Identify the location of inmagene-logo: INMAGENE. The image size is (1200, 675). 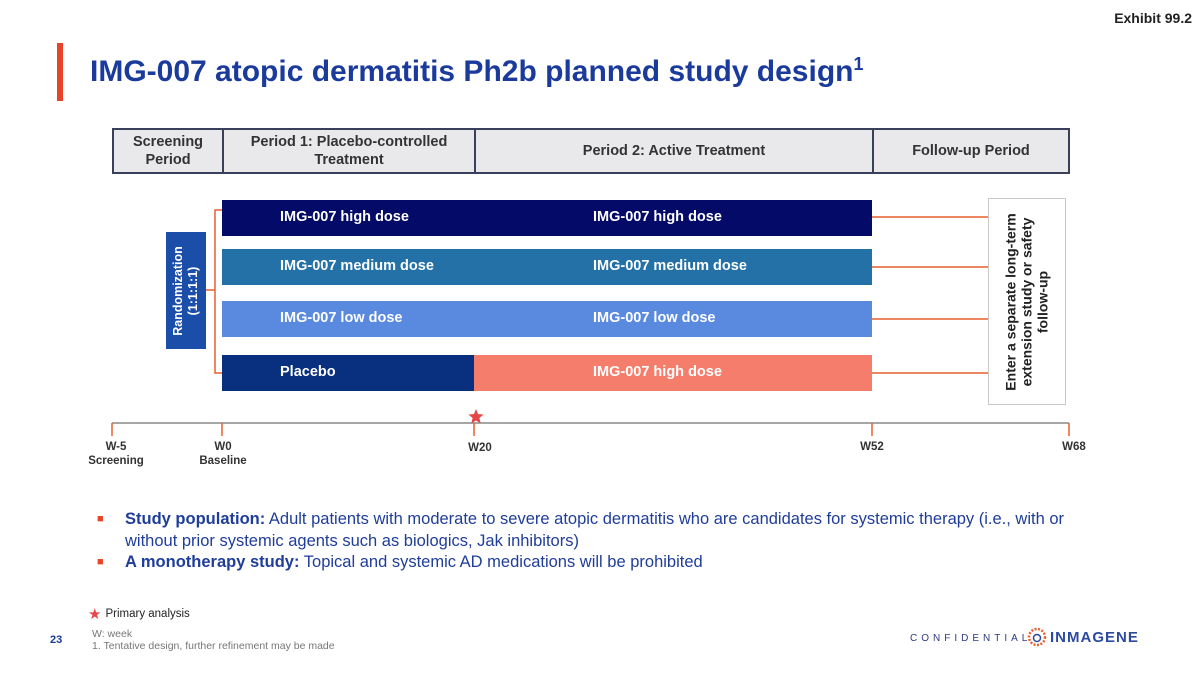
(1083, 637).